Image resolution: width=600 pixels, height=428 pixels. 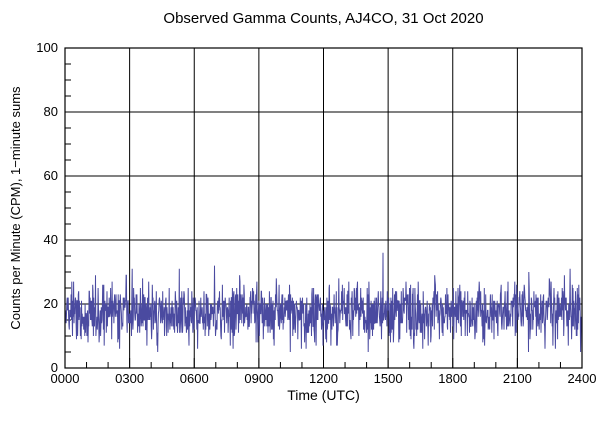 What do you see at coordinates (582, 378) in the screenshot?
I see `x-tick-label: 2400` at bounding box center [582, 378].